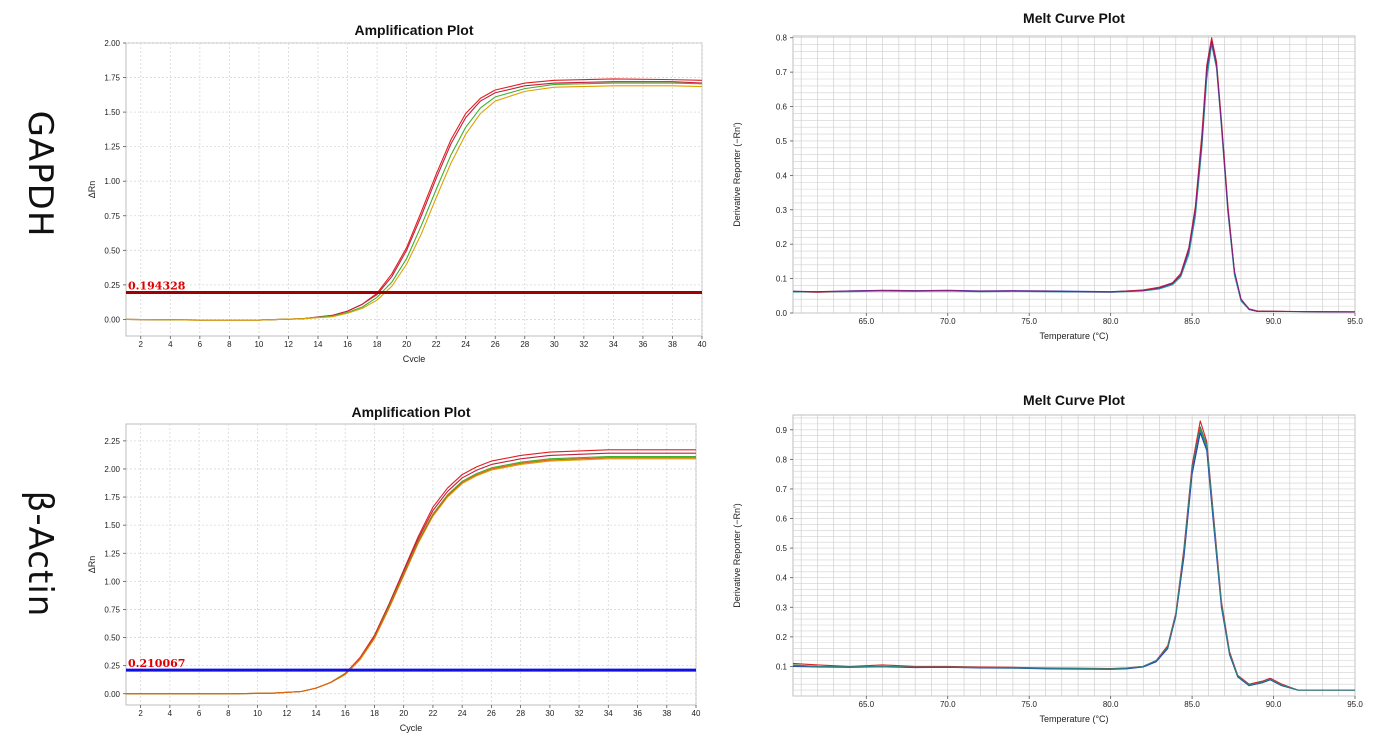  Describe the element at coordinates (867, 704) in the screenshot. I see `x-tick-label: 65.0` at that location.